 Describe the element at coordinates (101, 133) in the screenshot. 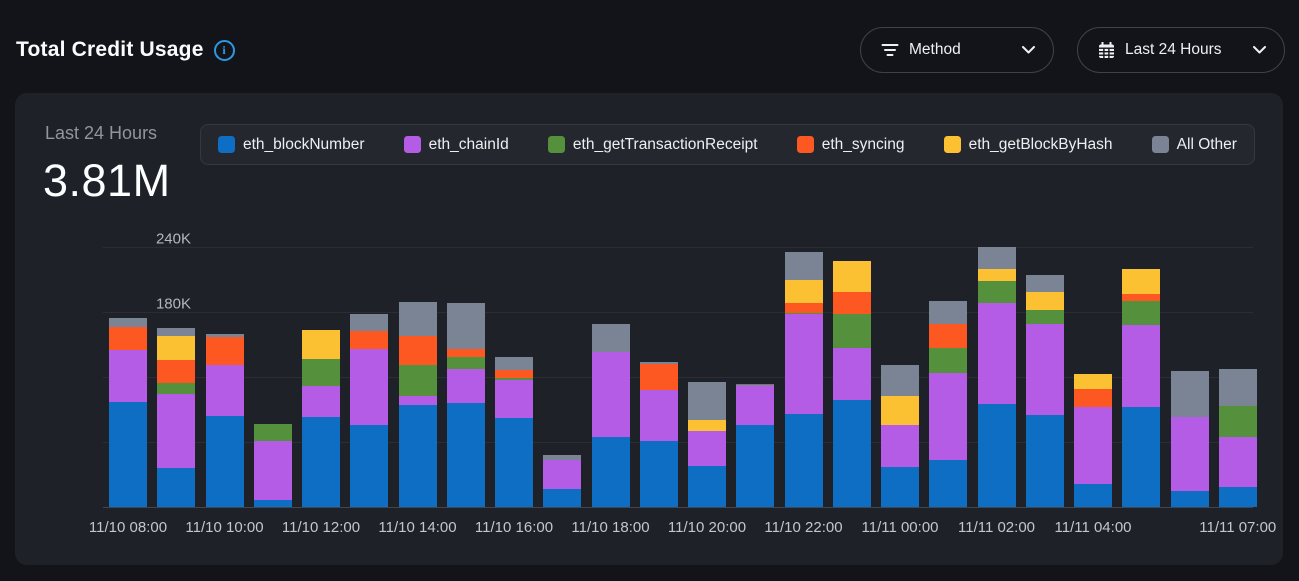

I see `period-label: Last 24 Hours` at that location.